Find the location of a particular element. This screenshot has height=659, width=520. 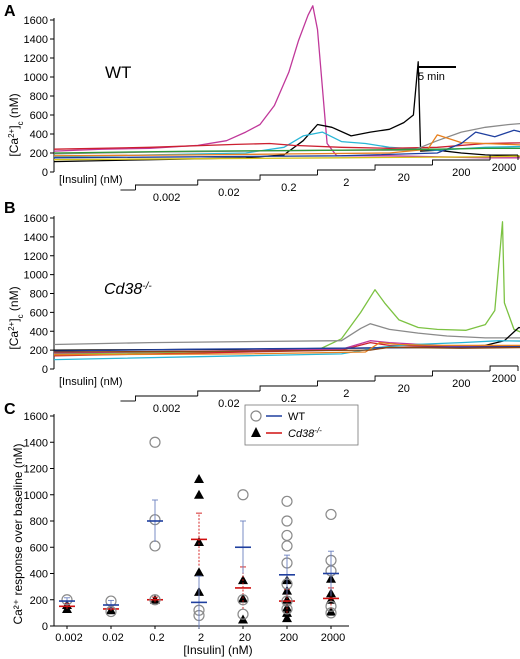

panel-a-y-tick-label: 600 is located at coordinates (39, 116).